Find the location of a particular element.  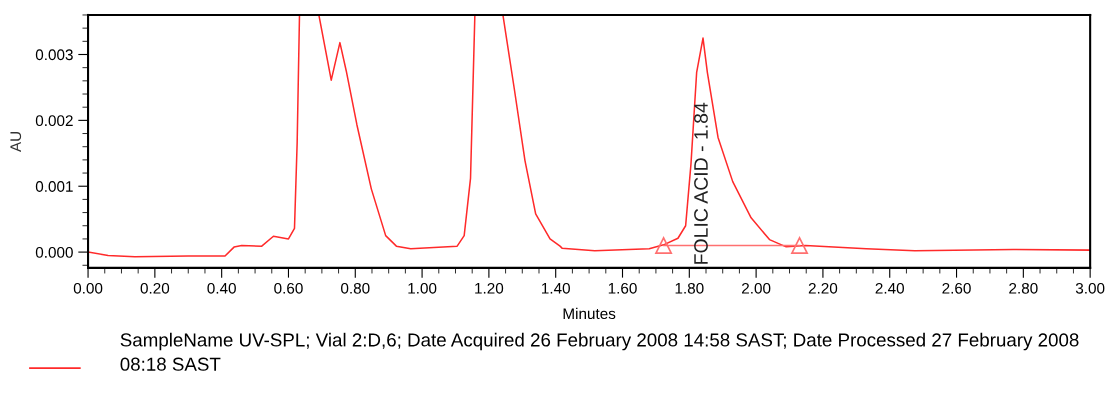

x-tick-label: 0.00 is located at coordinates (88, 288).